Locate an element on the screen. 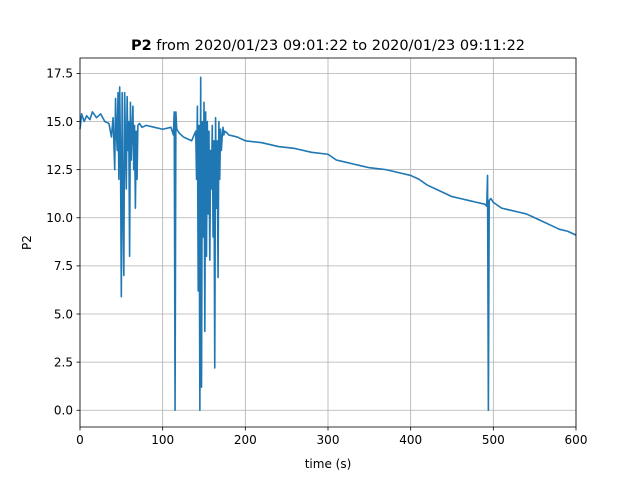  y-tick-label: 7.5 is located at coordinates (63, 266).